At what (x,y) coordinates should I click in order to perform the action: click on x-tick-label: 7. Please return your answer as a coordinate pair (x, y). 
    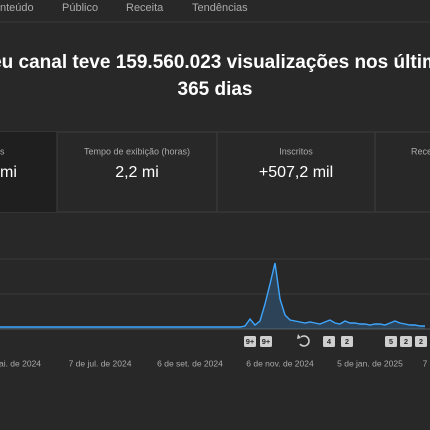
    Looking at the image, I should click on (425, 363).